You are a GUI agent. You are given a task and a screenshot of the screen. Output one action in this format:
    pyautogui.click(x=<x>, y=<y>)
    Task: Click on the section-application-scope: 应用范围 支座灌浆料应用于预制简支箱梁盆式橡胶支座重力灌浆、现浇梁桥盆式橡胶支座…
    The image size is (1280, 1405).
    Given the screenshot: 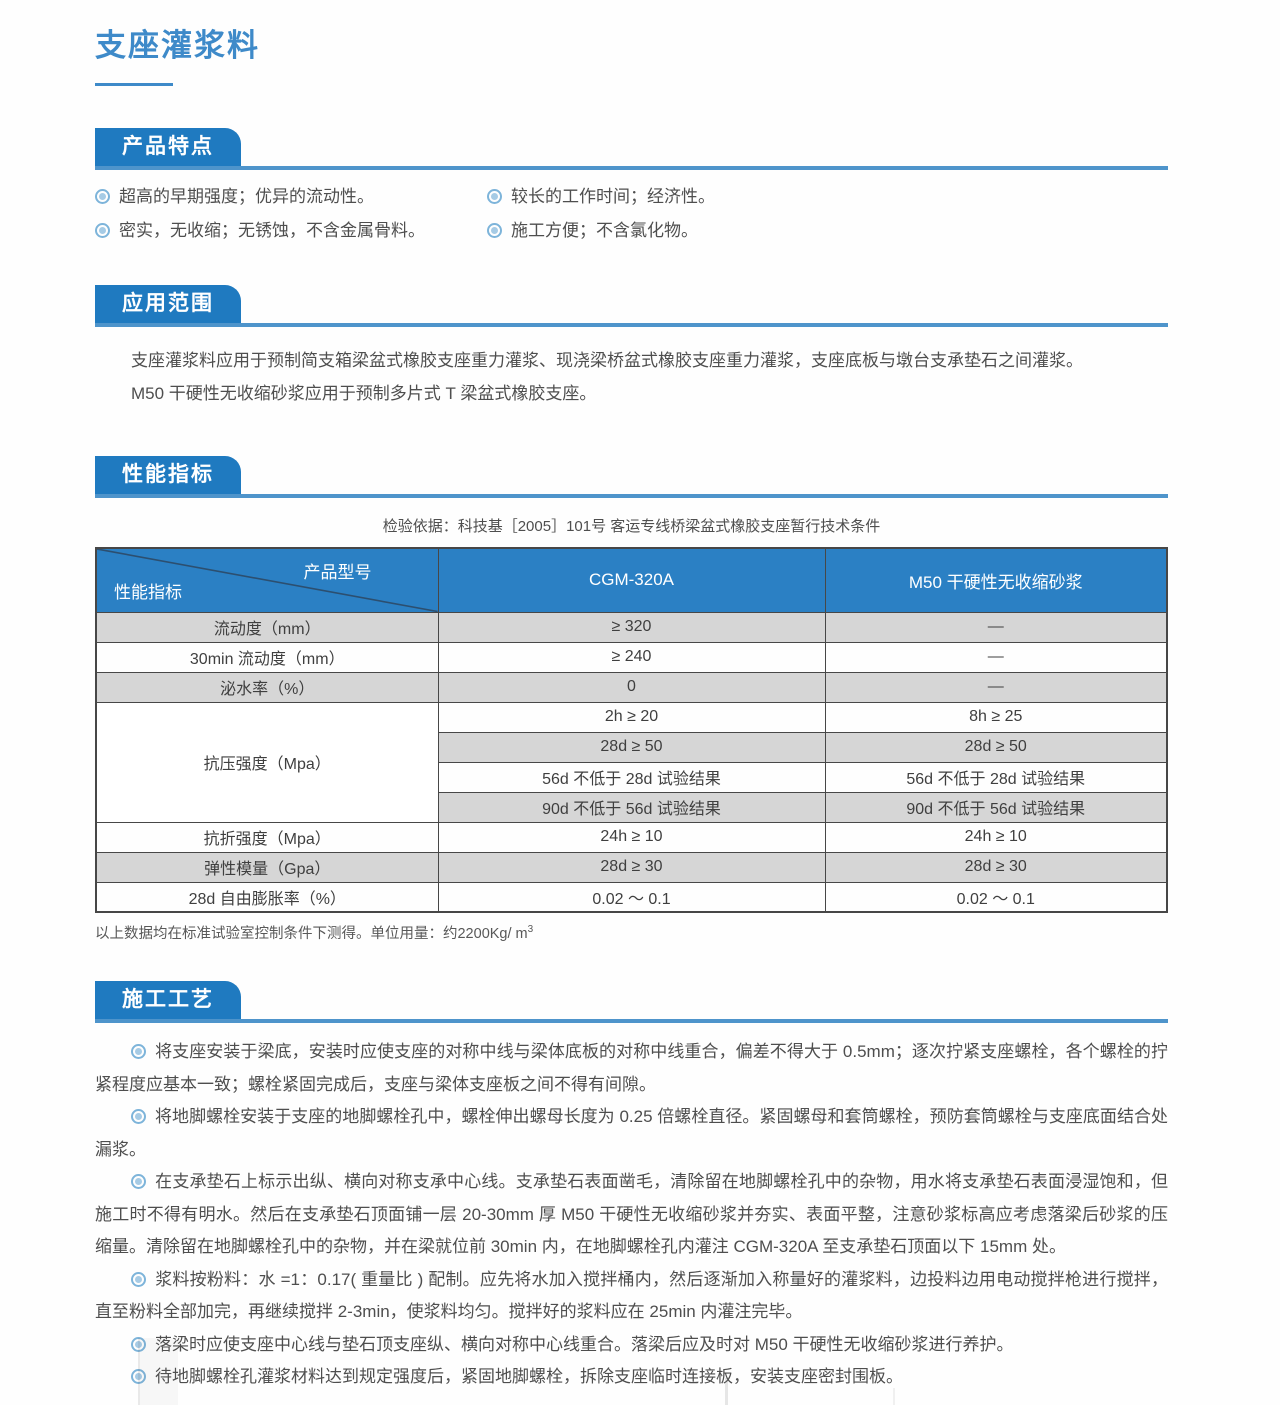 What is the action you would take?
    pyautogui.click(x=631, y=347)
    